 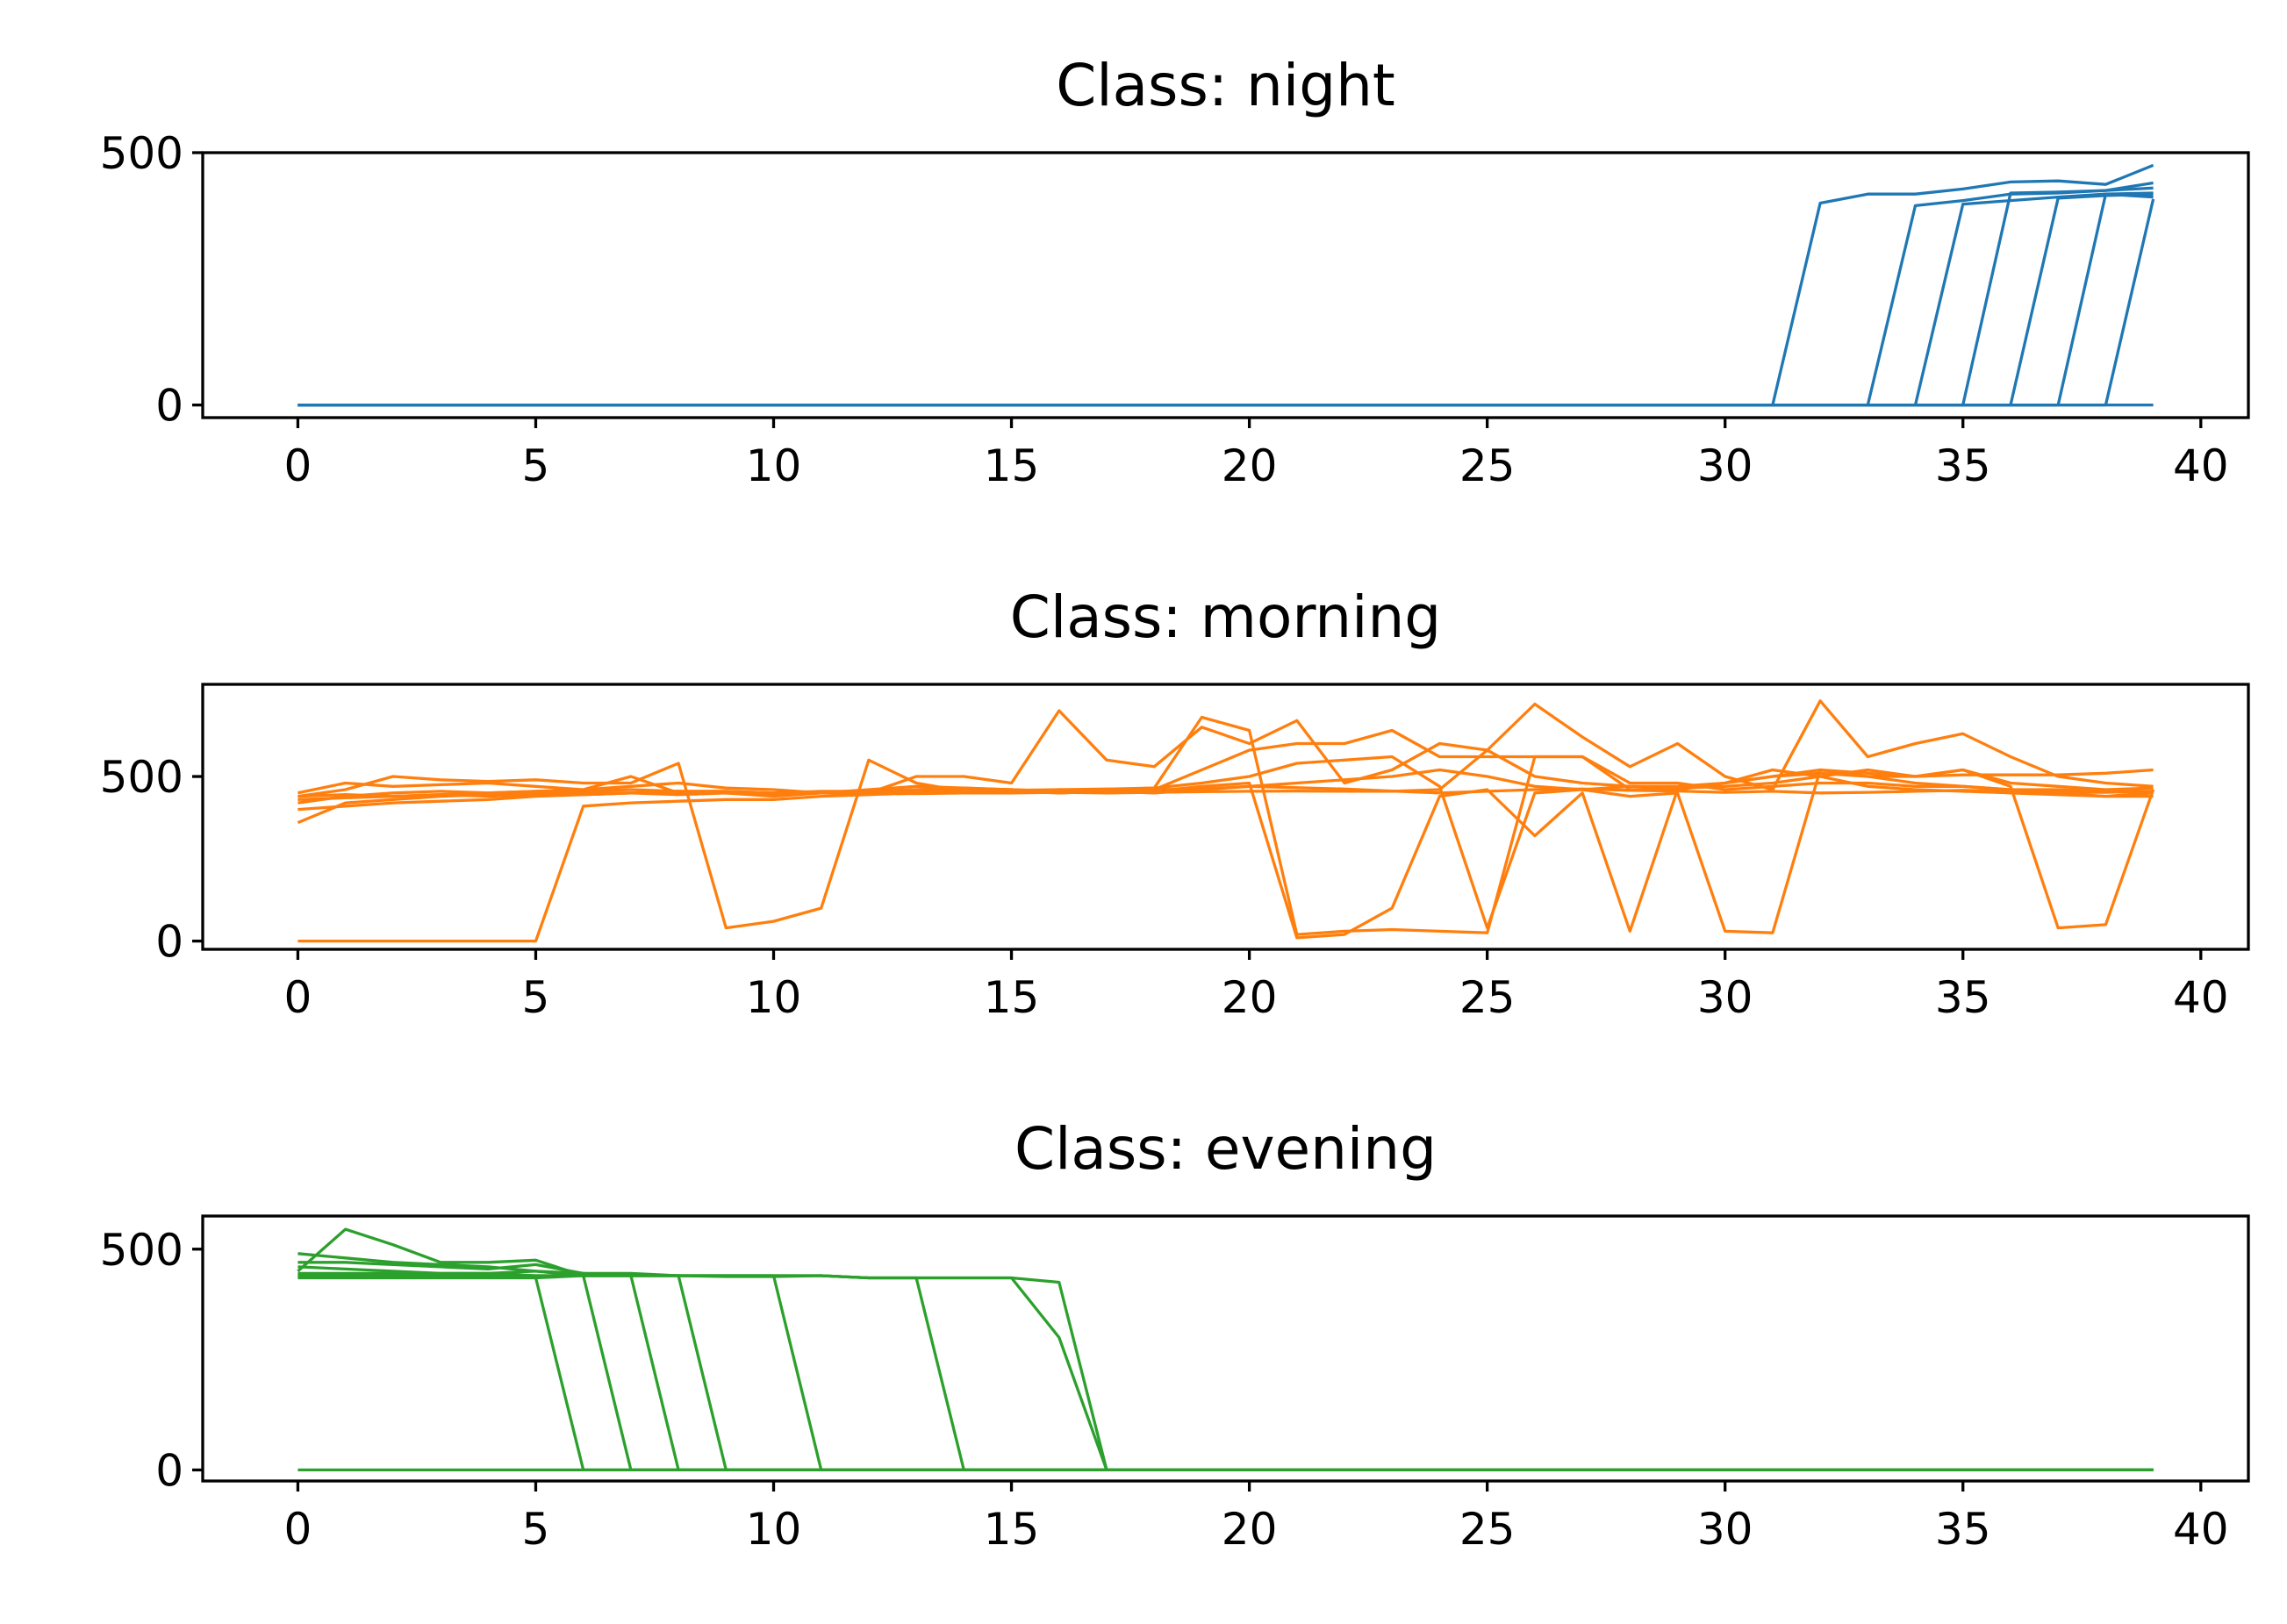 What do you see at coordinates (298, 1530) in the screenshot?
I see `x-tick-label-evening-0: 0` at bounding box center [298, 1530].